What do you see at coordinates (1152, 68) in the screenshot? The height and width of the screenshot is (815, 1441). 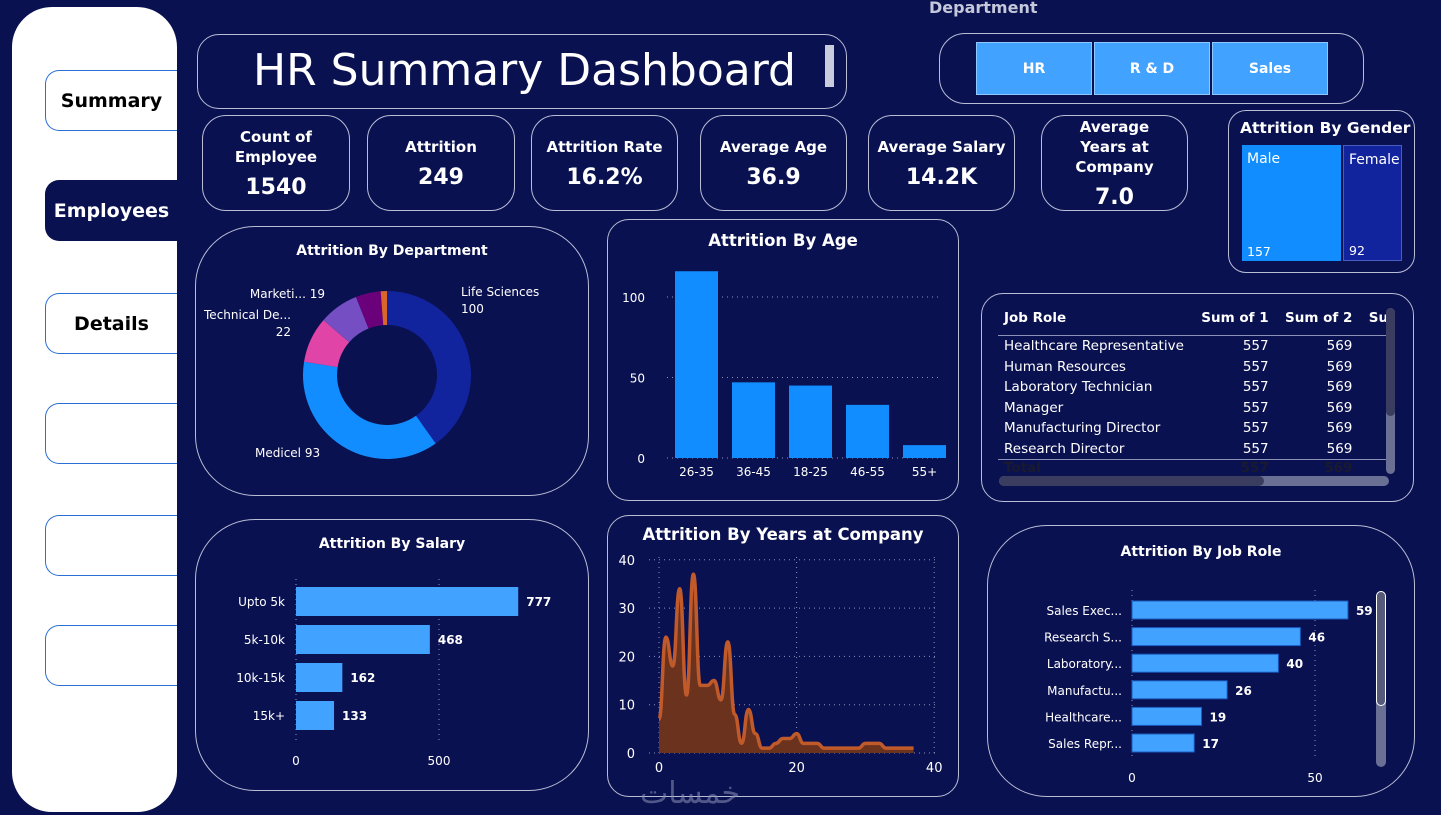 I see `slicer-rd-button: R & D` at bounding box center [1152, 68].